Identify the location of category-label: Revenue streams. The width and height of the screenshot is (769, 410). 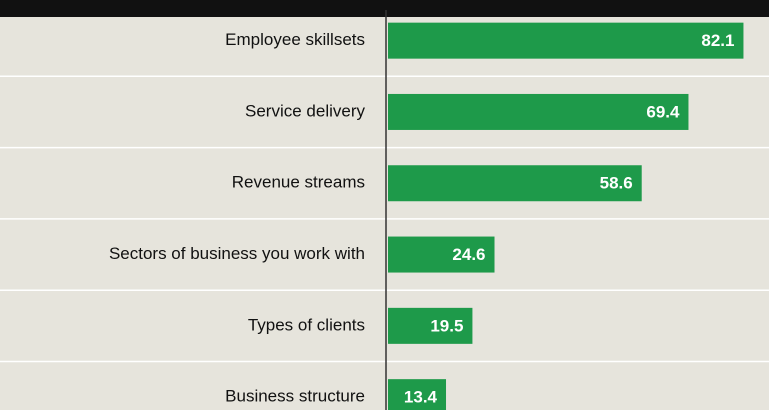
(298, 182).